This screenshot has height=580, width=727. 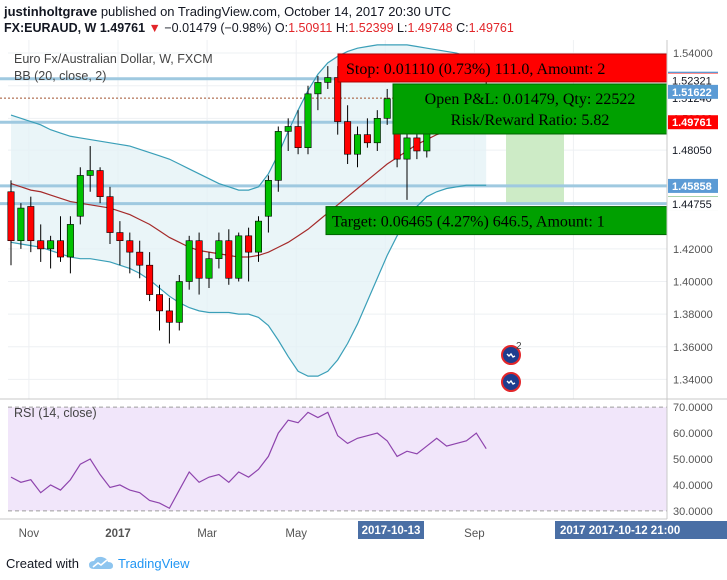 What do you see at coordinates (51, 11) in the screenshot?
I see `author-name: justinholtgrave` at bounding box center [51, 11].